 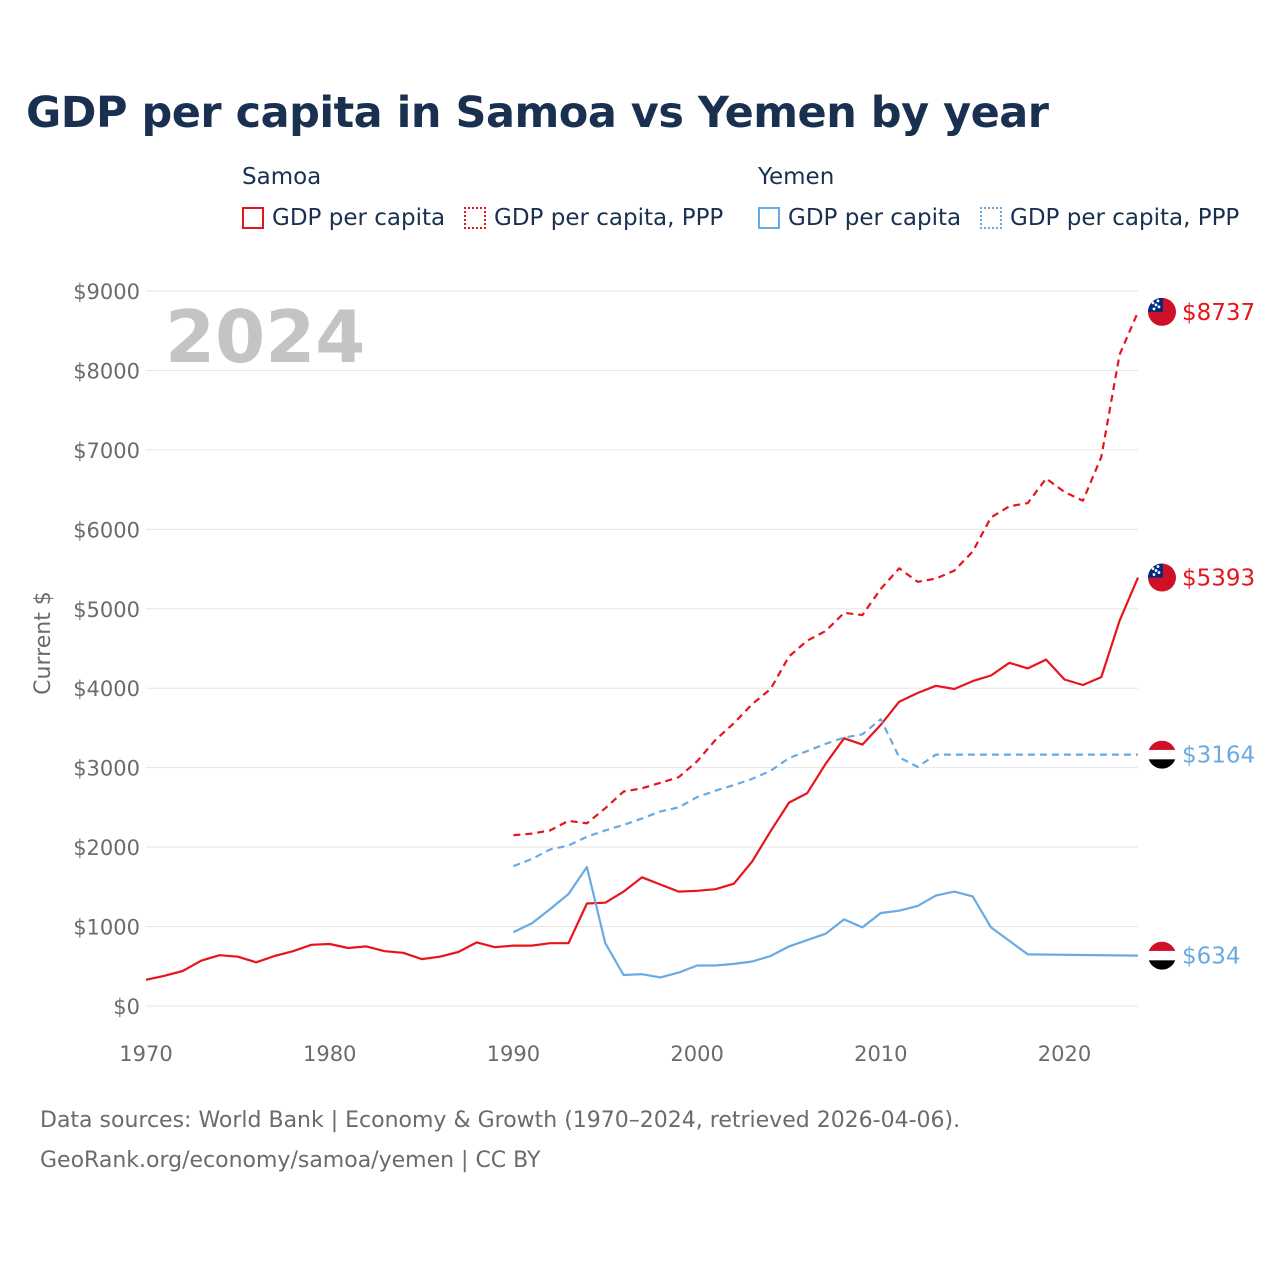 What do you see at coordinates (605, 1054) in the screenshot?
I see `x-axis-ticks: 1970 1980 1990 2000 2010 2020` at bounding box center [605, 1054].